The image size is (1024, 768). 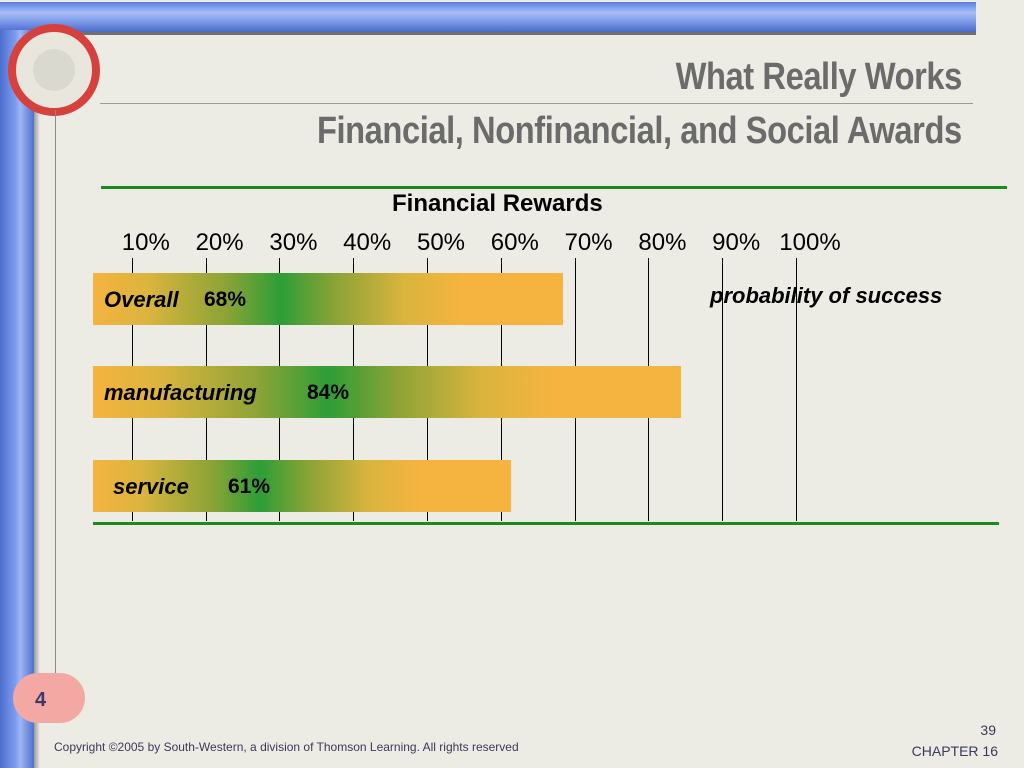 What do you see at coordinates (180, 392) in the screenshot?
I see `bar-category-label: manufacturing` at bounding box center [180, 392].